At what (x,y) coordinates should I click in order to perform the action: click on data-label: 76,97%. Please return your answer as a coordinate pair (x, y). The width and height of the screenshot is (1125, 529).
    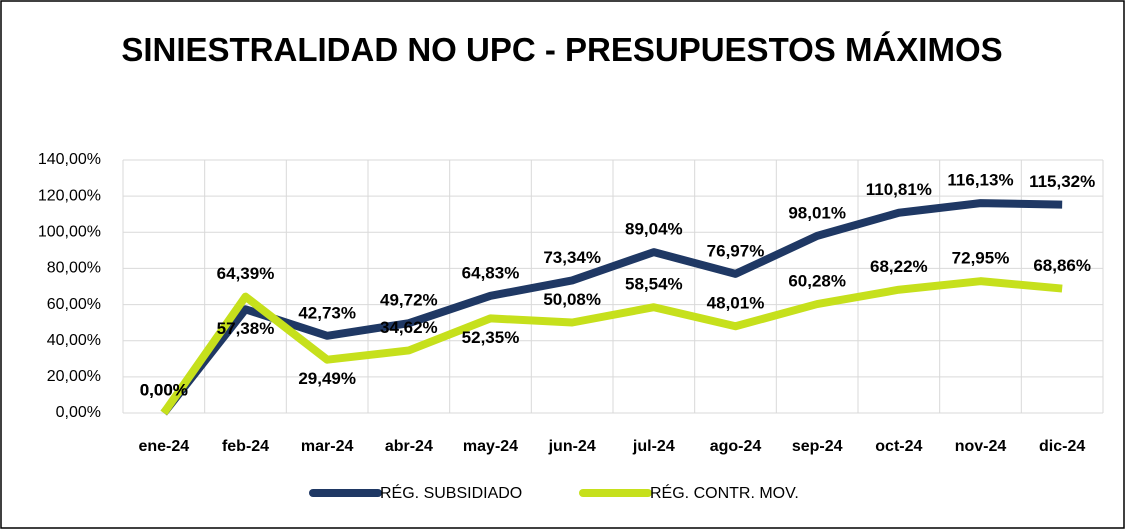
    Looking at the image, I should click on (736, 250).